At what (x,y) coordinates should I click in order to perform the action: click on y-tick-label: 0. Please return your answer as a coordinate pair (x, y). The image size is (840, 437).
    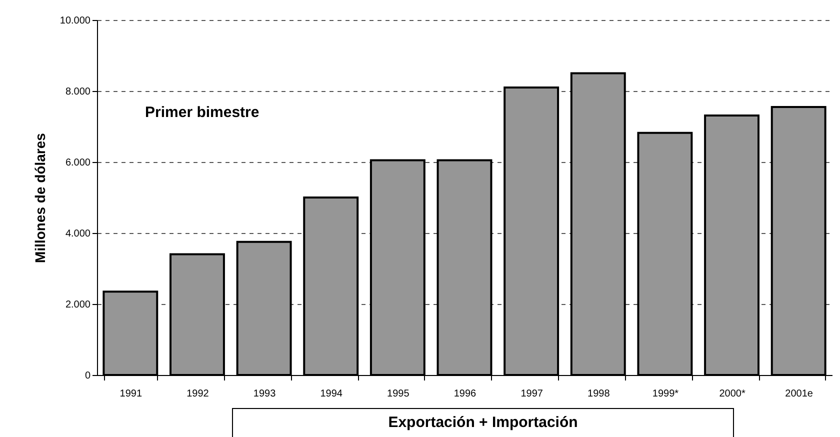
    Looking at the image, I should click on (87, 376).